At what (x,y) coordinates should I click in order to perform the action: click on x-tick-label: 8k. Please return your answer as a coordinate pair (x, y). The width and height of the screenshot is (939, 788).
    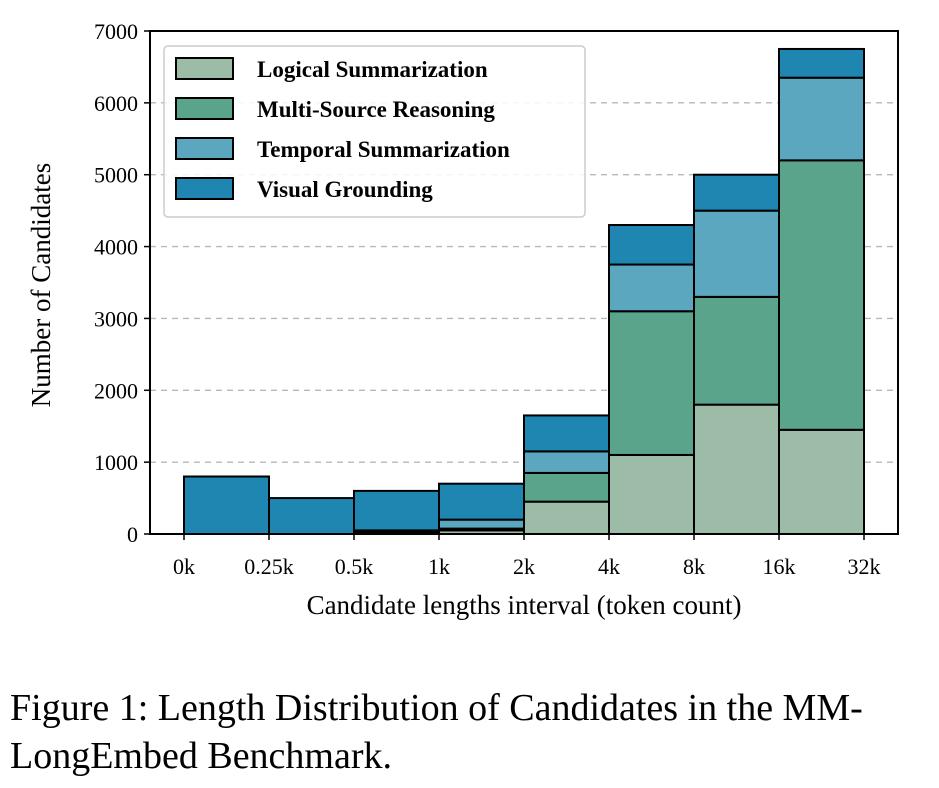
    Looking at the image, I should click on (694, 566).